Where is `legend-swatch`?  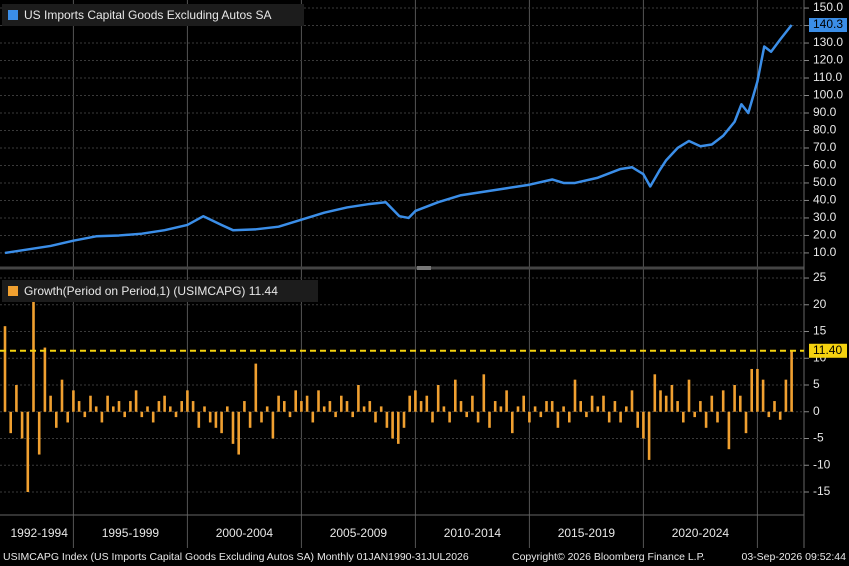
legend-swatch is located at coordinates (13, 15).